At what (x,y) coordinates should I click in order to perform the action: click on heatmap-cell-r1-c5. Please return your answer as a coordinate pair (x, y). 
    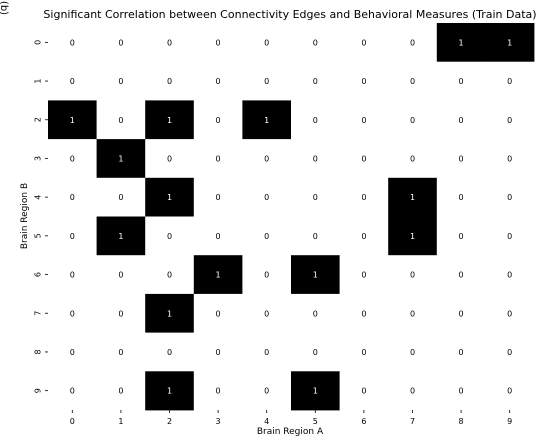
    Looking at the image, I should click on (315, 81).